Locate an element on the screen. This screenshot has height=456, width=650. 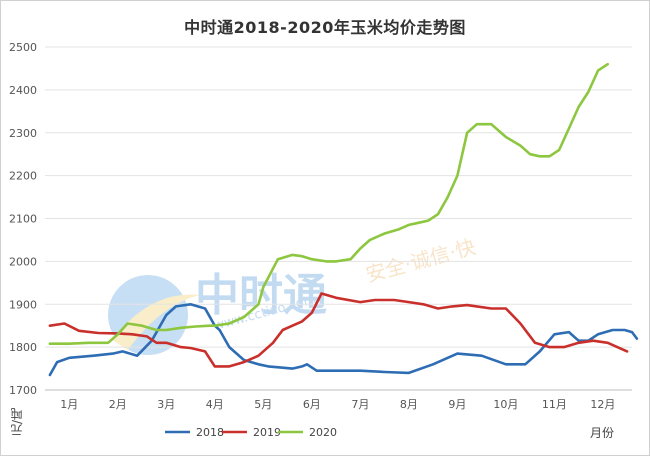
x-axis-unit: 月份 is located at coordinates (602, 433).